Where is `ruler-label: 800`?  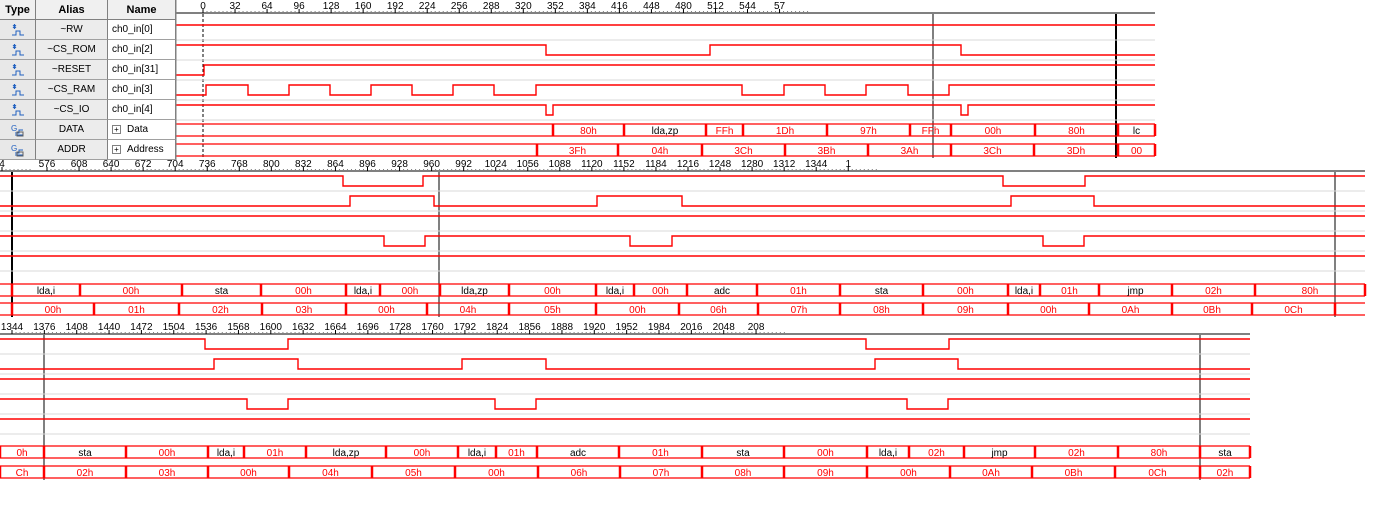
ruler-label: 800 is located at coordinates (271, 164).